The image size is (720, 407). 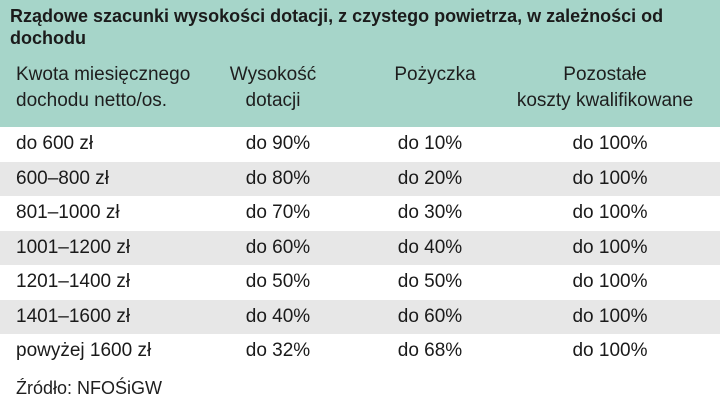 I want to click on table-row: 600–800 zł do 80% do 20% do 100%, so click(x=360, y=178).